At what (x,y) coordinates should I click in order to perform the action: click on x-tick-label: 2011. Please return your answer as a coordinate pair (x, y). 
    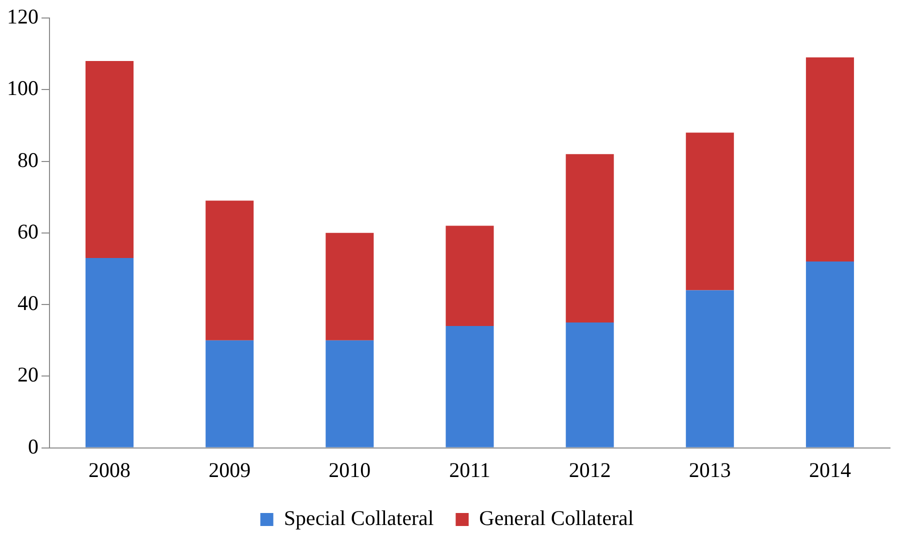
    Looking at the image, I should click on (469, 470).